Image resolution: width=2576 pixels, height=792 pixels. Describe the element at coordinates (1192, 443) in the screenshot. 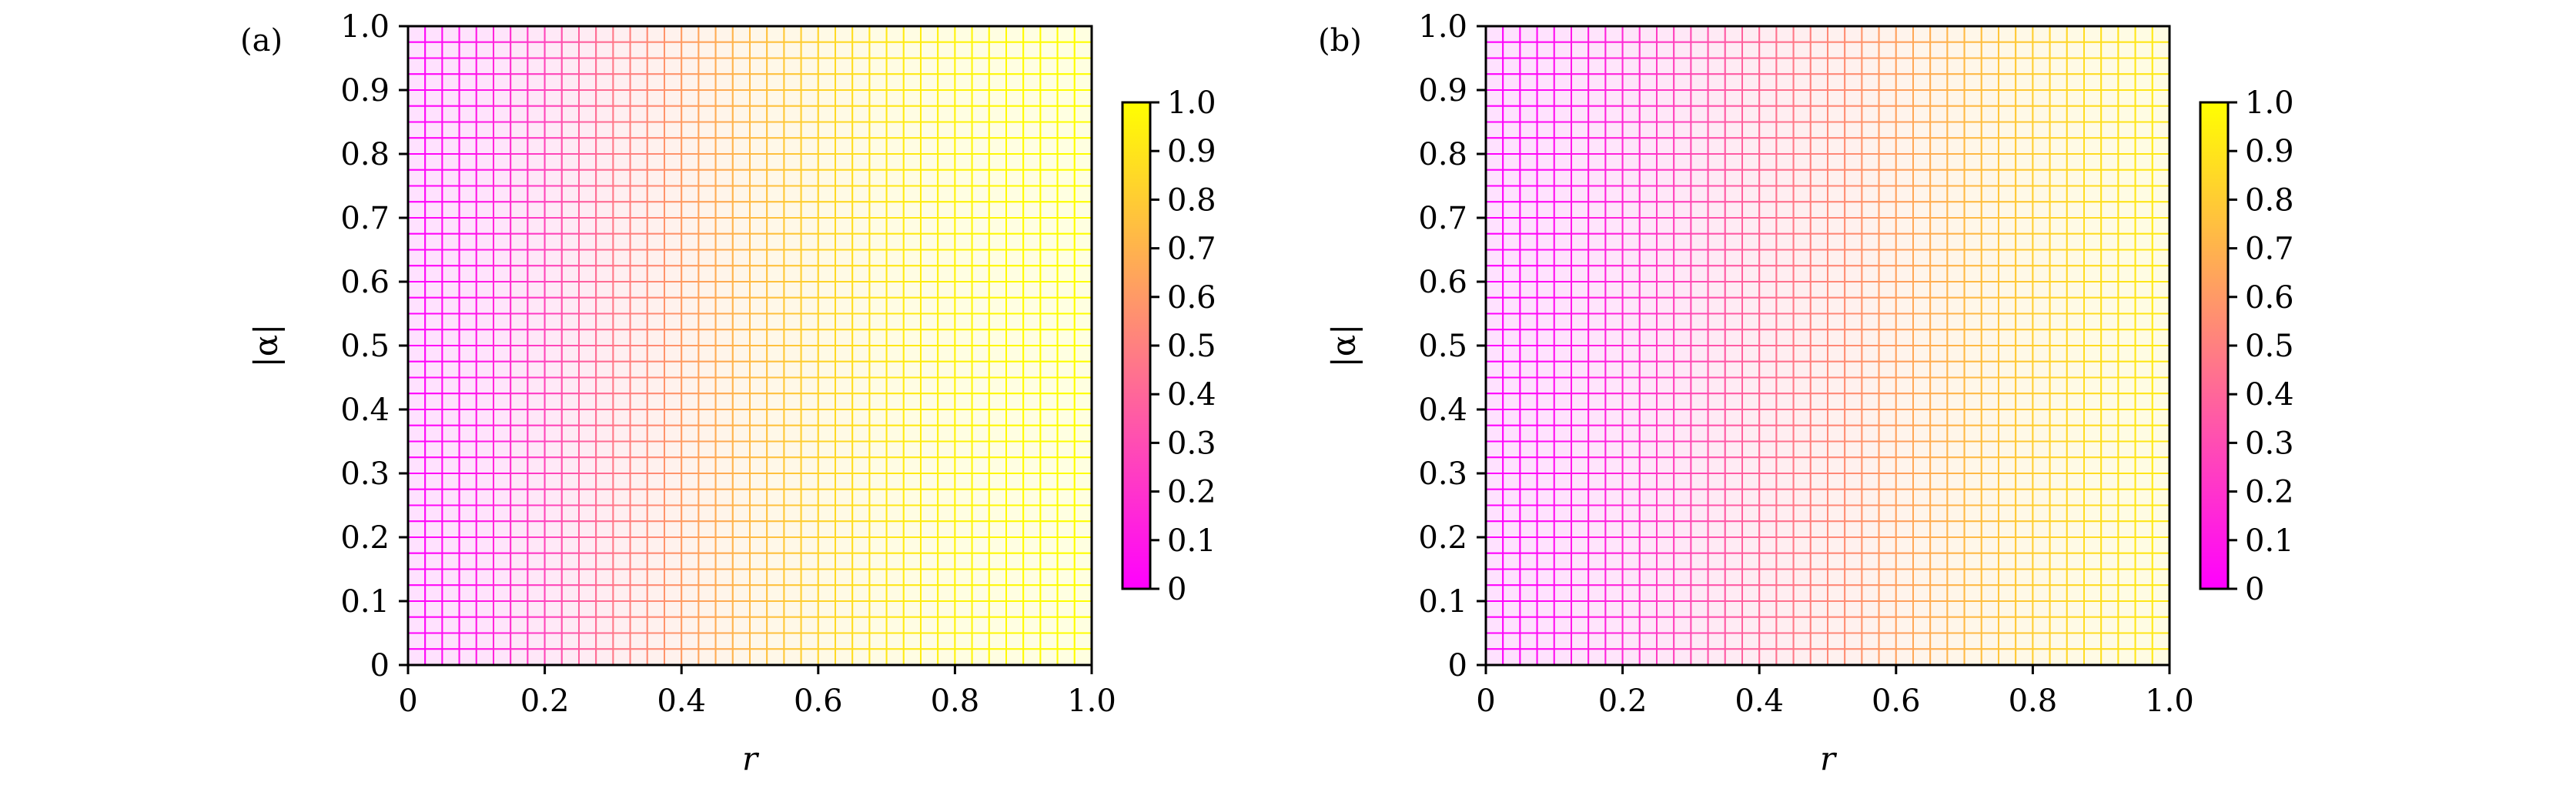

I see `colorbar-tick-label: 0.3` at that location.